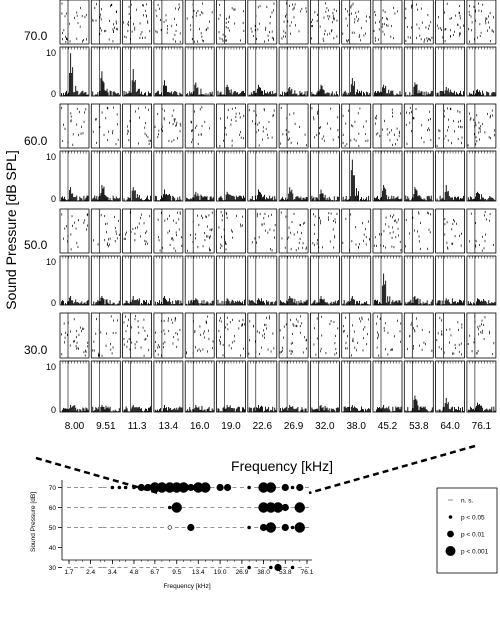 The height and width of the screenshot is (621, 500). I want to click on dotplot-x-tick: 19.0, so click(220, 572).